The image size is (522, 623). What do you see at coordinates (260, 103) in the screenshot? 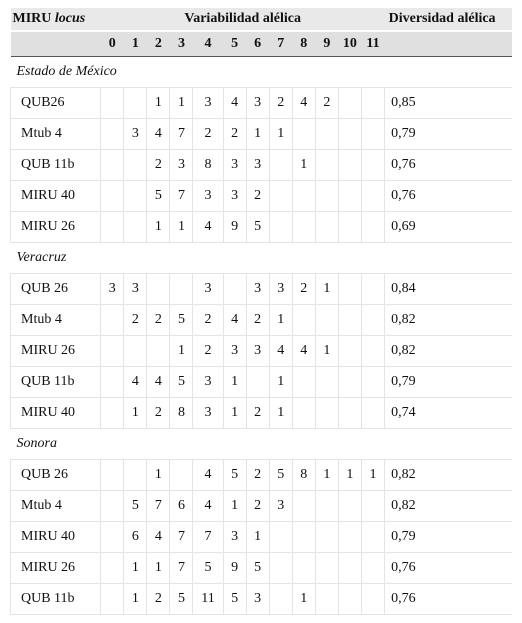
I see `table-row: QUB26 1 1 3 4 3 2 4 2 0,85` at bounding box center [260, 103].